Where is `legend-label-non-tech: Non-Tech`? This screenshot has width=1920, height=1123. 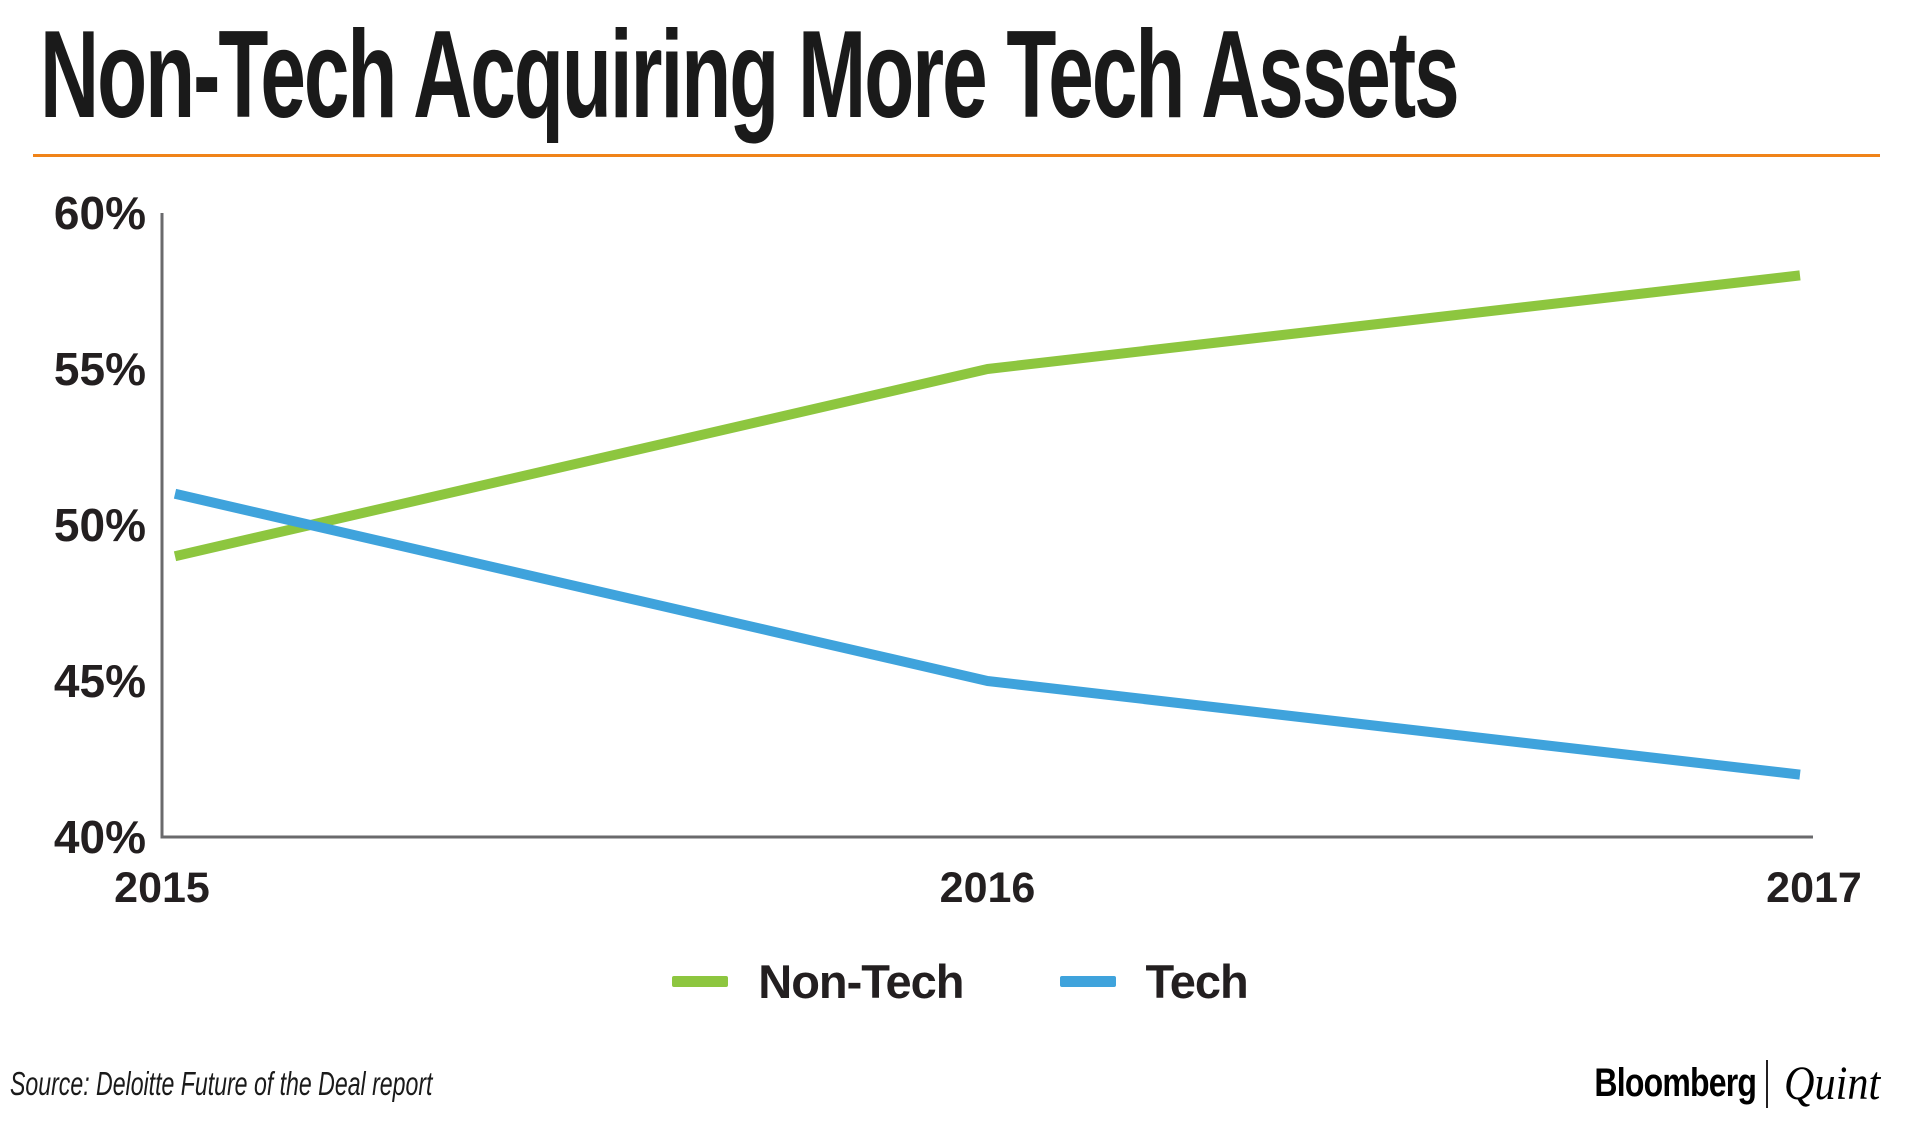
legend-label-non-tech: Non-Tech is located at coordinates (861, 981).